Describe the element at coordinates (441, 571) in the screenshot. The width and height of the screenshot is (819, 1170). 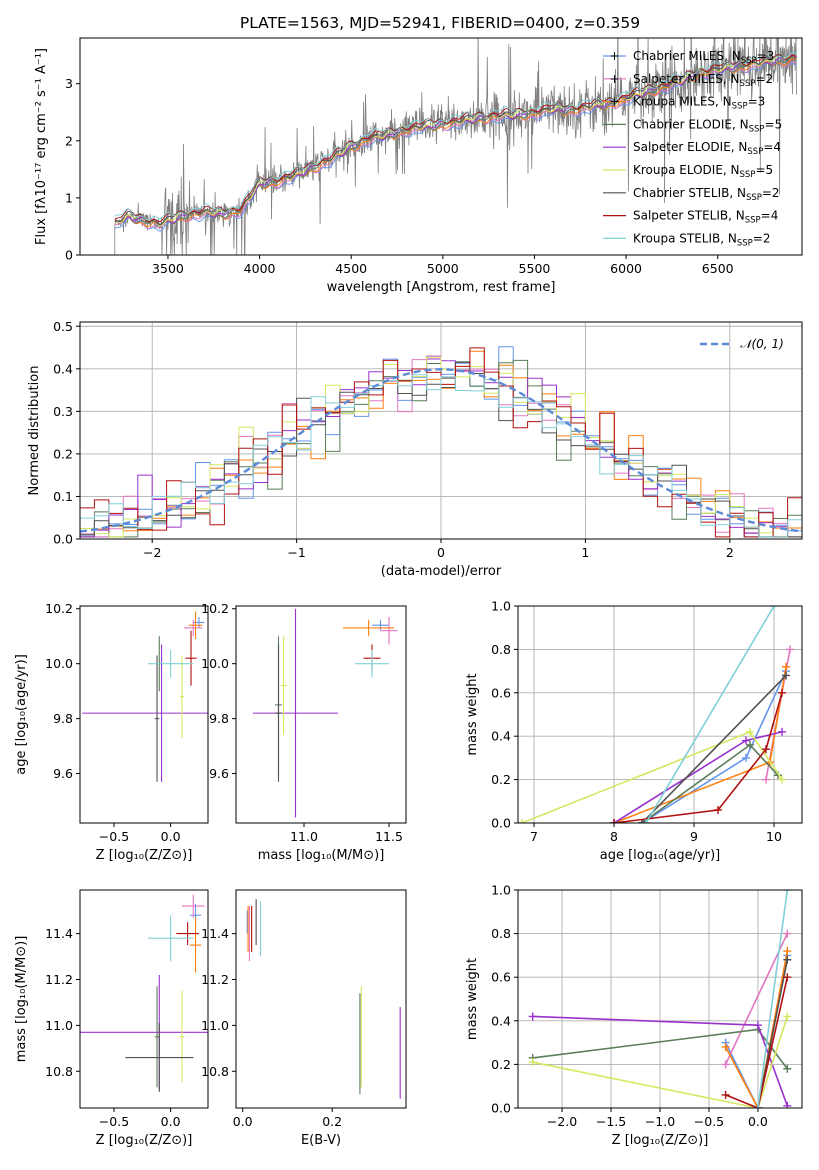
I see `residuals-xlabel: (data-model)/error` at that location.